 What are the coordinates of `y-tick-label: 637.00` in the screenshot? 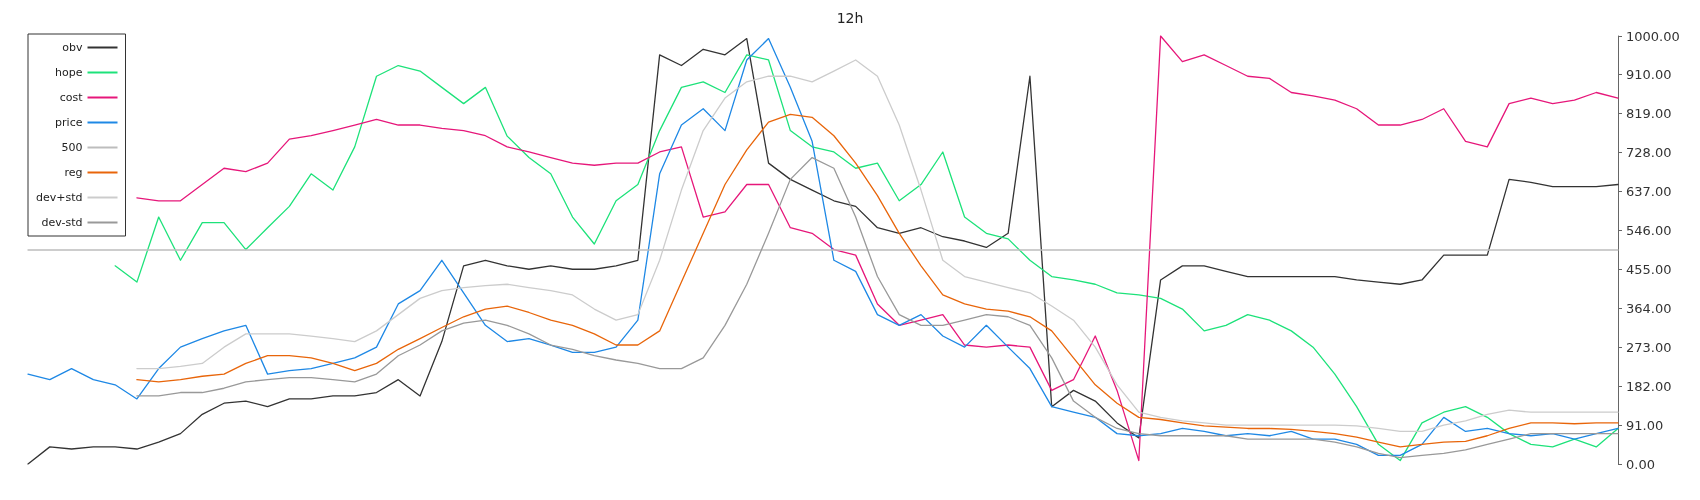 It's located at (1649, 191).